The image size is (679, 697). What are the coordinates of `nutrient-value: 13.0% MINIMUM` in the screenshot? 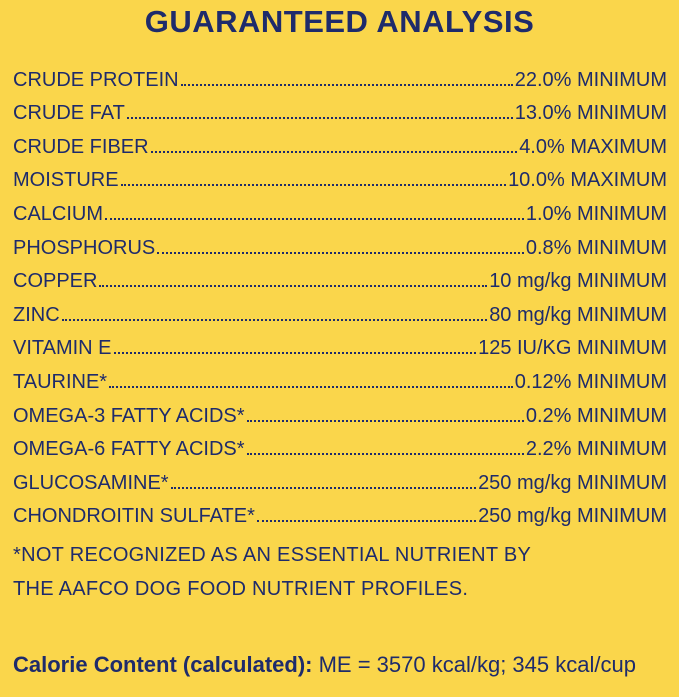 It's located at (590, 113).